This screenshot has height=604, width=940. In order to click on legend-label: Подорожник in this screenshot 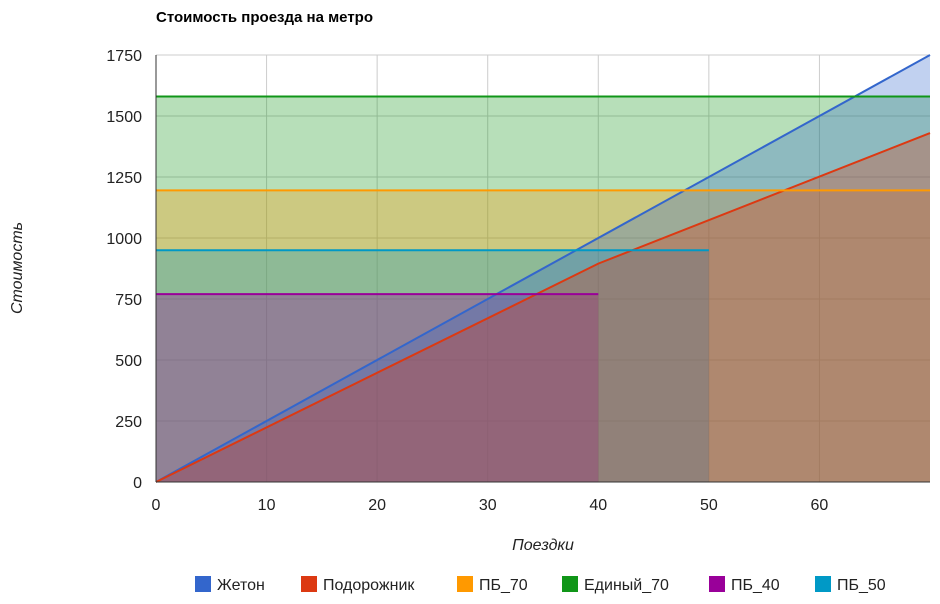, I will do `click(369, 585)`.